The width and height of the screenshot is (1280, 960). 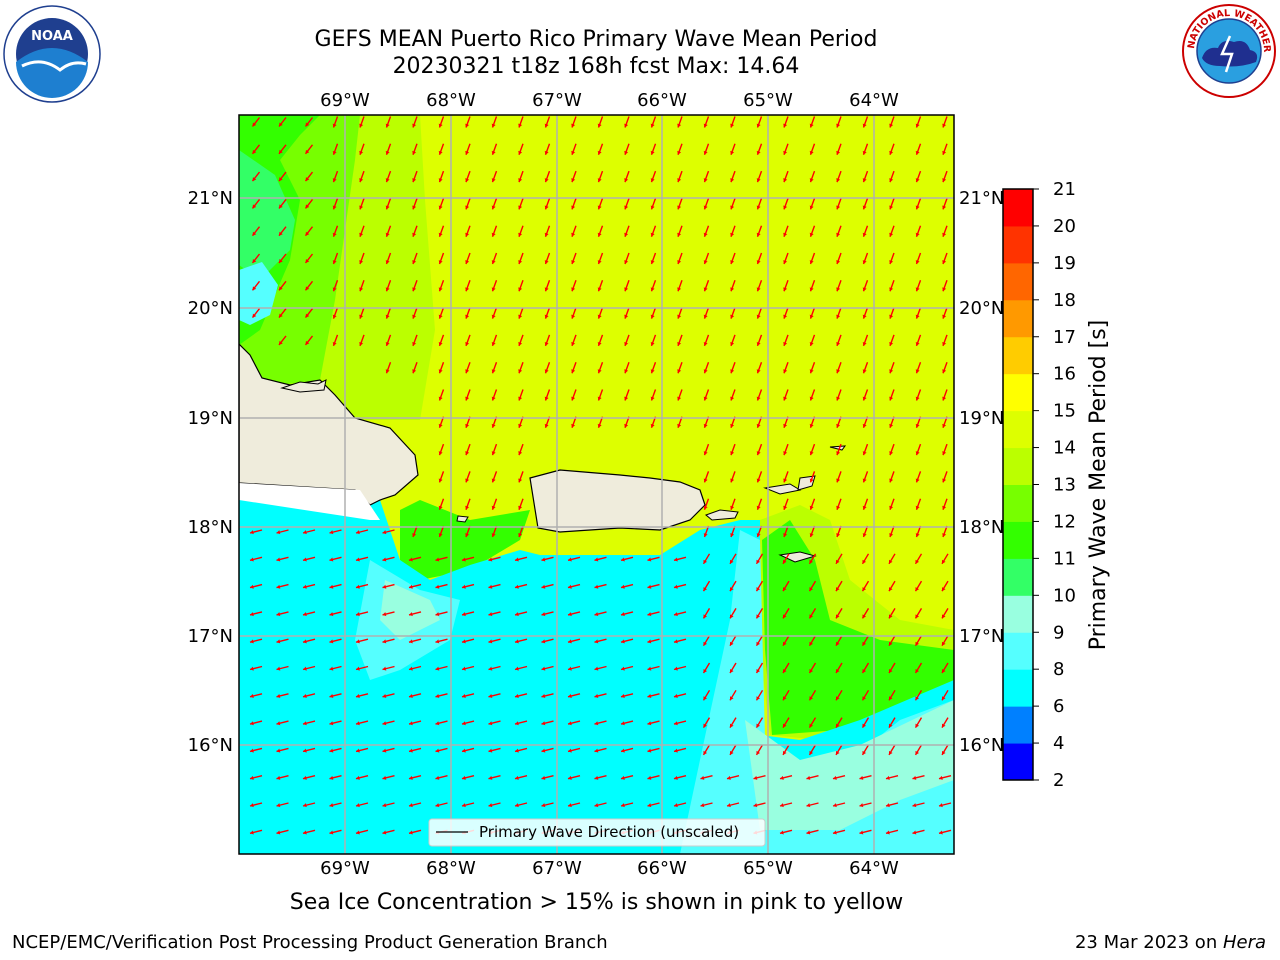 What do you see at coordinates (1064, 411) in the screenshot?
I see `colorbar-tick-label: 15` at bounding box center [1064, 411].